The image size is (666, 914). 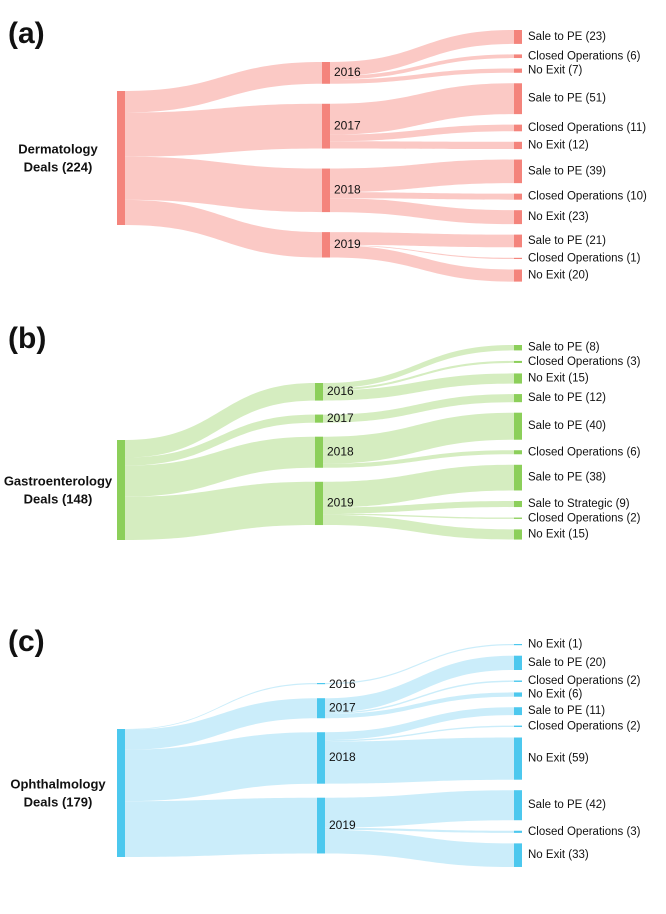 What do you see at coordinates (558, 379) in the screenshot?
I see `outcome-label: No Exit (15)` at bounding box center [558, 379].